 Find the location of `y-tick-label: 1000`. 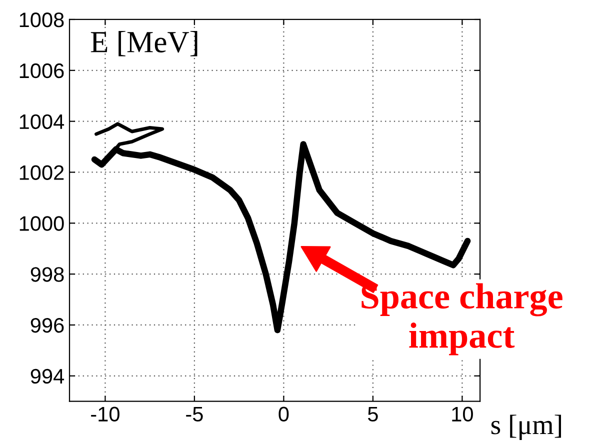

y-tick-label: 1000 is located at coordinates (42, 223).